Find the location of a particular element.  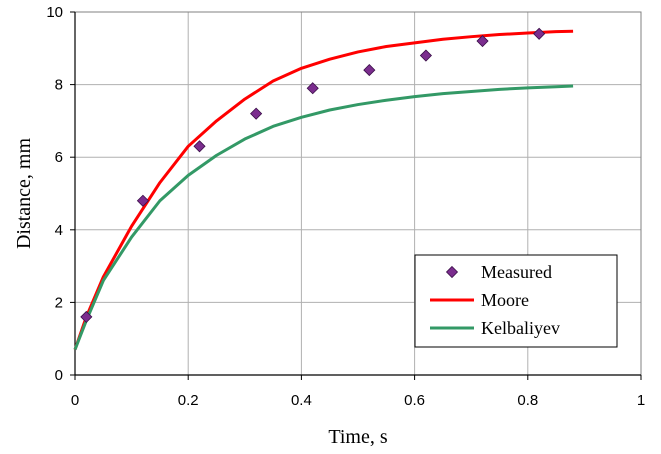

legend: Measured Moore Kelbaliyev is located at coordinates (516, 301).